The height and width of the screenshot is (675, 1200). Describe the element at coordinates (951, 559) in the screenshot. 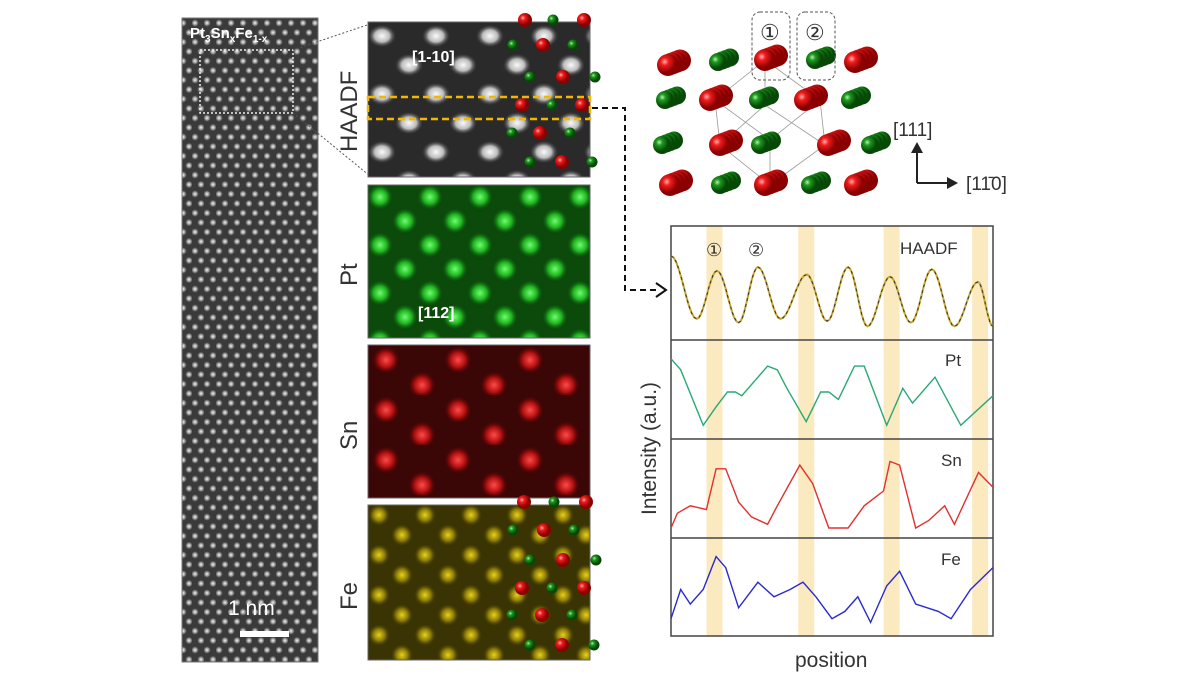

I see `series-label-fe: Fe` at that location.